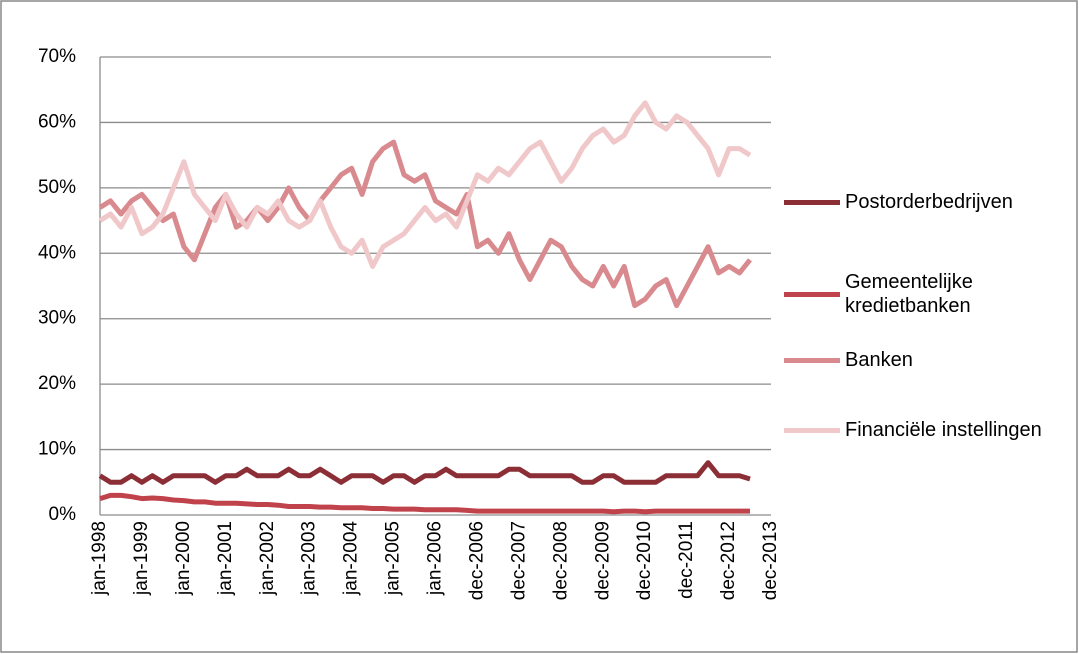  I want to click on x-tick-label: dec-2011, so click(686, 560).